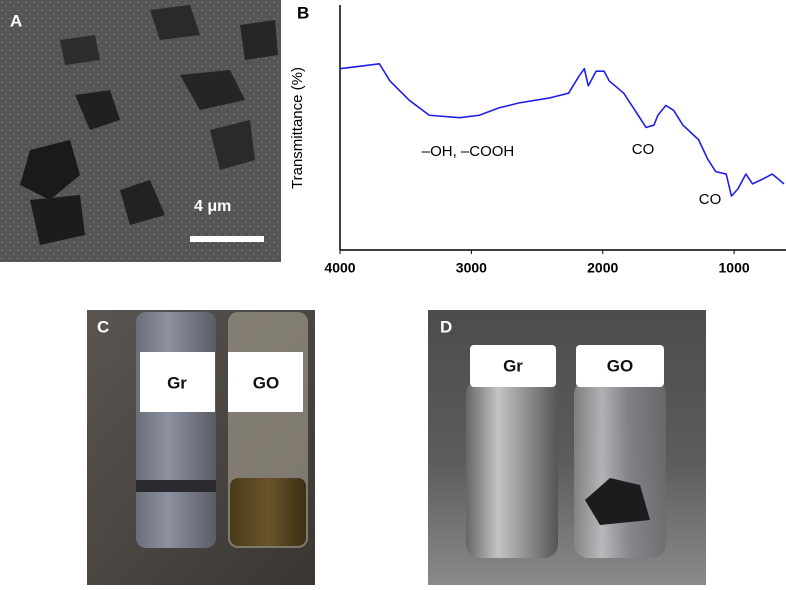 The width and height of the screenshot is (786, 590). I want to click on panel-label: C, so click(103, 326).